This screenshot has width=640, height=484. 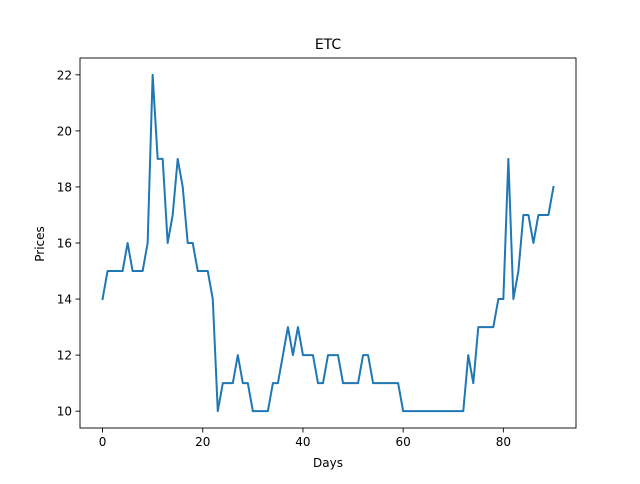 I want to click on y-tick-label: 16, so click(x=64, y=244).